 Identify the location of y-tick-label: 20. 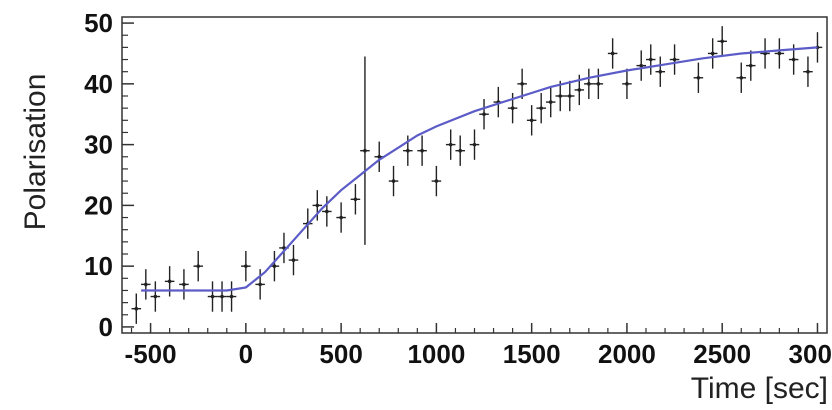
(98, 205).